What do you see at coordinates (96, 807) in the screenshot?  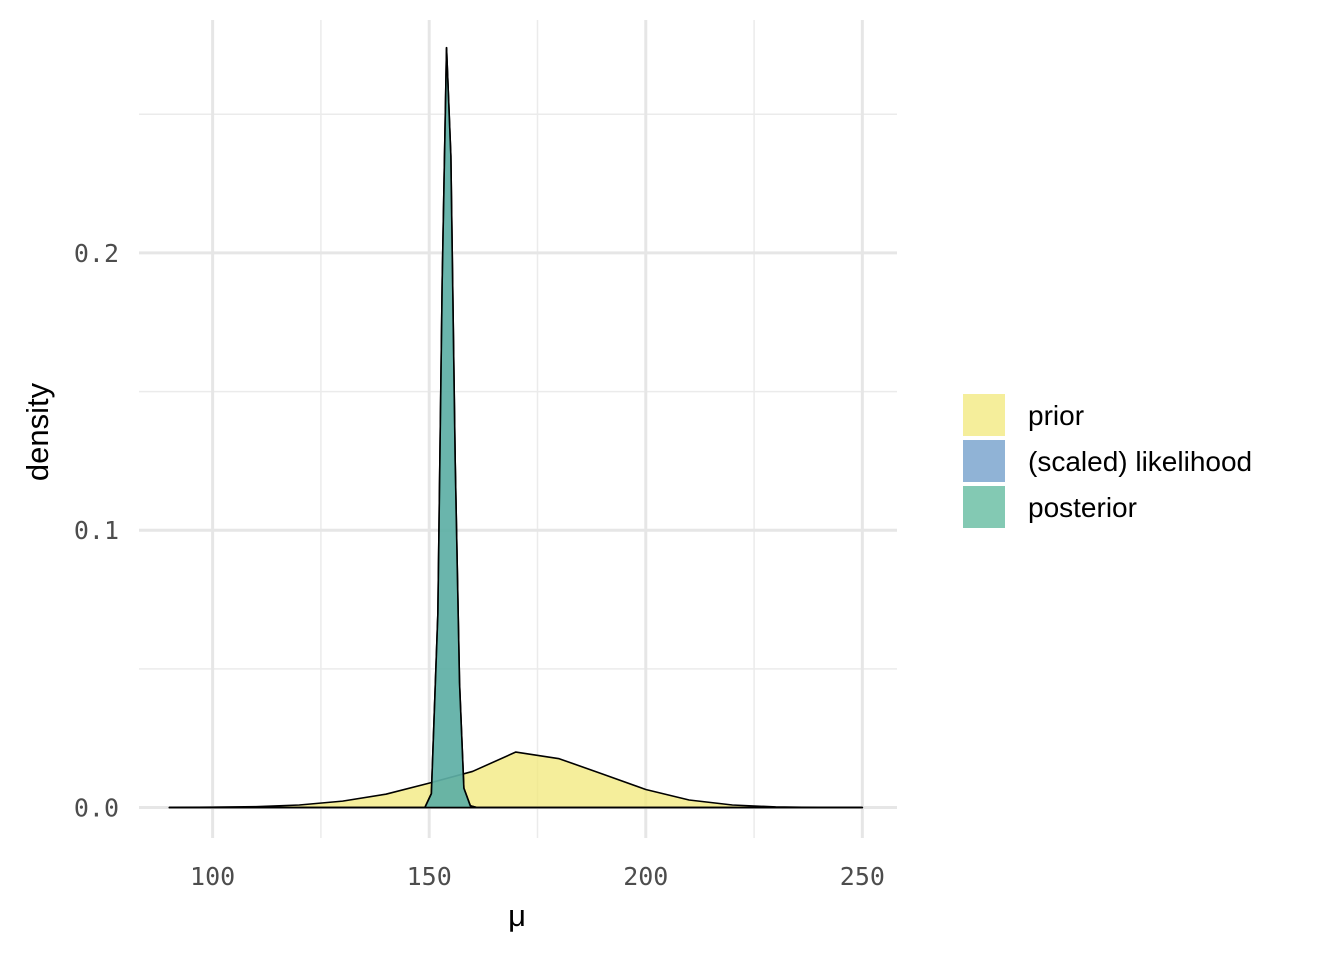 I see `y-tick-label: 0.0` at bounding box center [96, 807].